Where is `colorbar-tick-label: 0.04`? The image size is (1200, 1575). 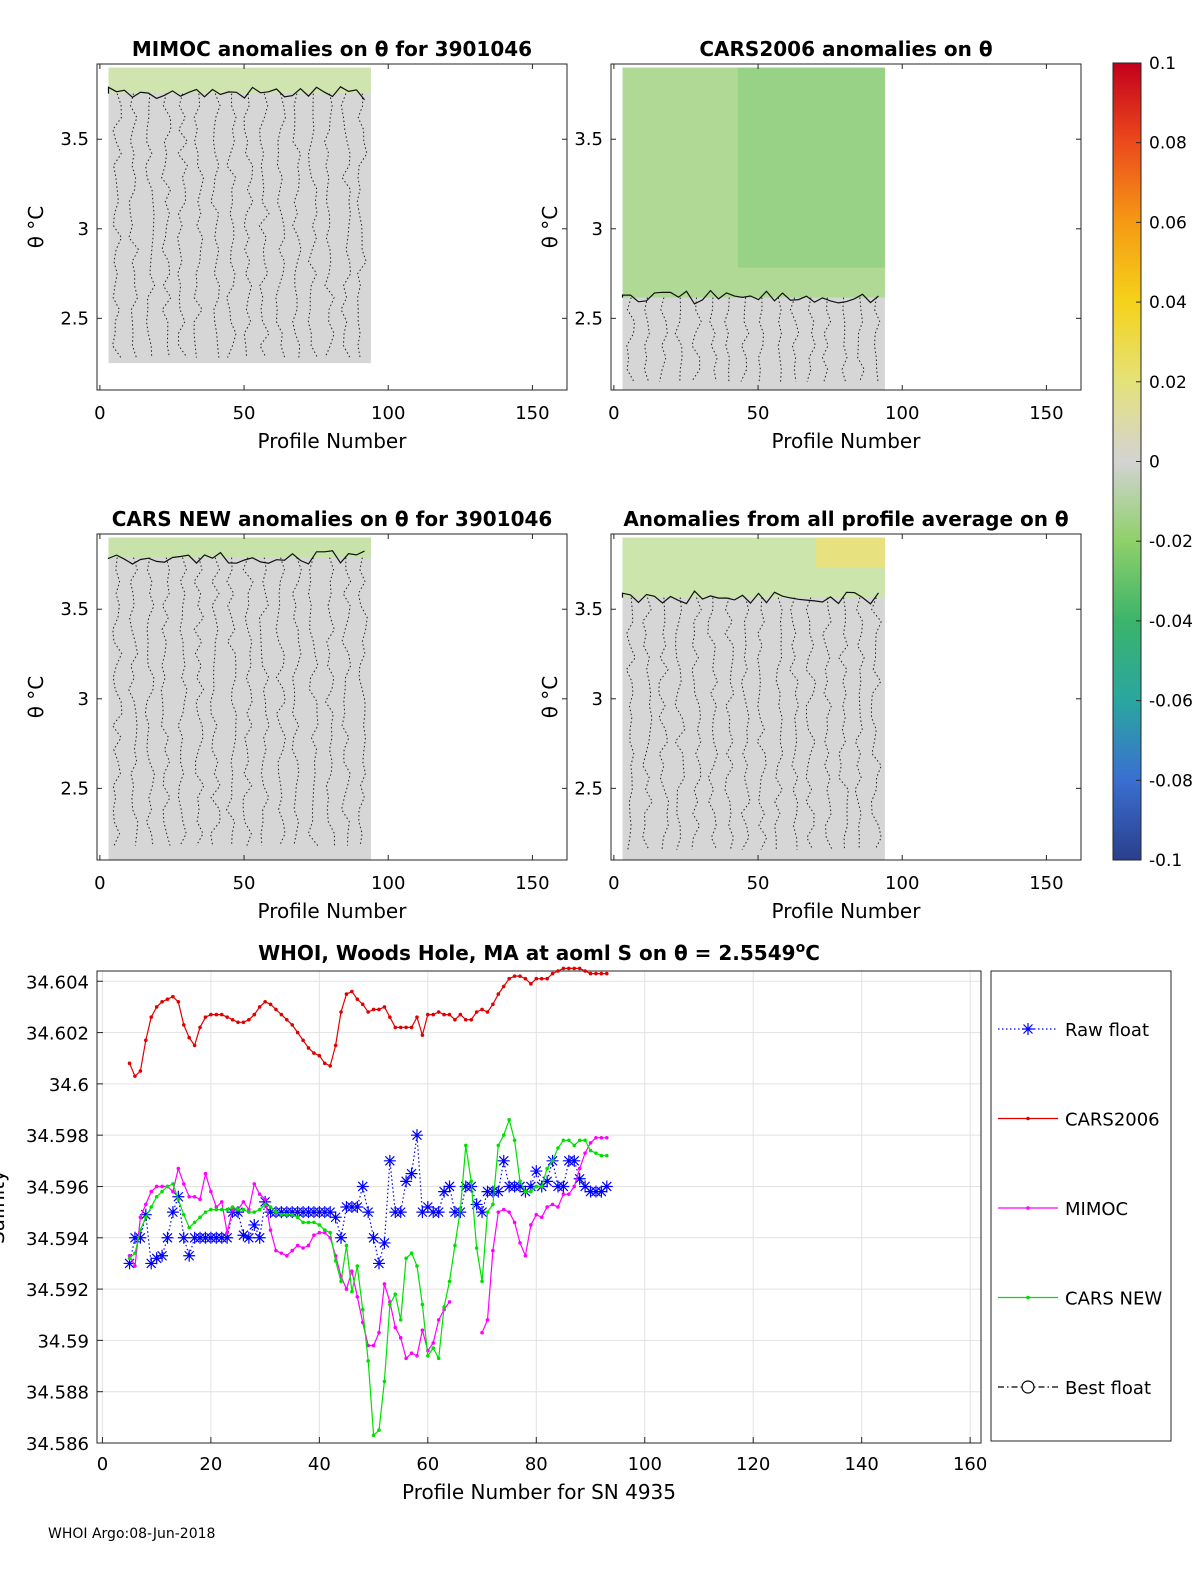 colorbar-tick-label: 0.04 is located at coordinates (1168, 303).